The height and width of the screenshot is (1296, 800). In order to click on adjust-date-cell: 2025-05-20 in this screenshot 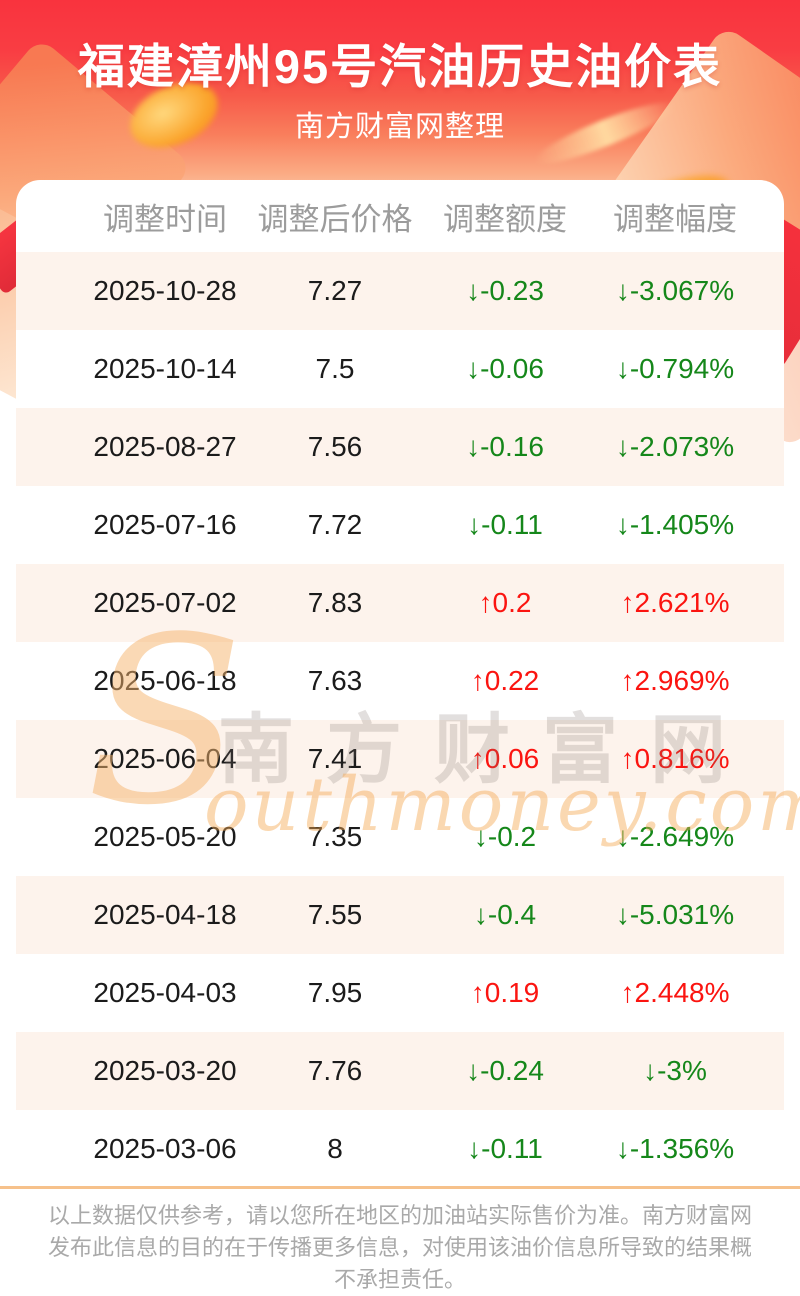, I will do `click(165, 836)`.